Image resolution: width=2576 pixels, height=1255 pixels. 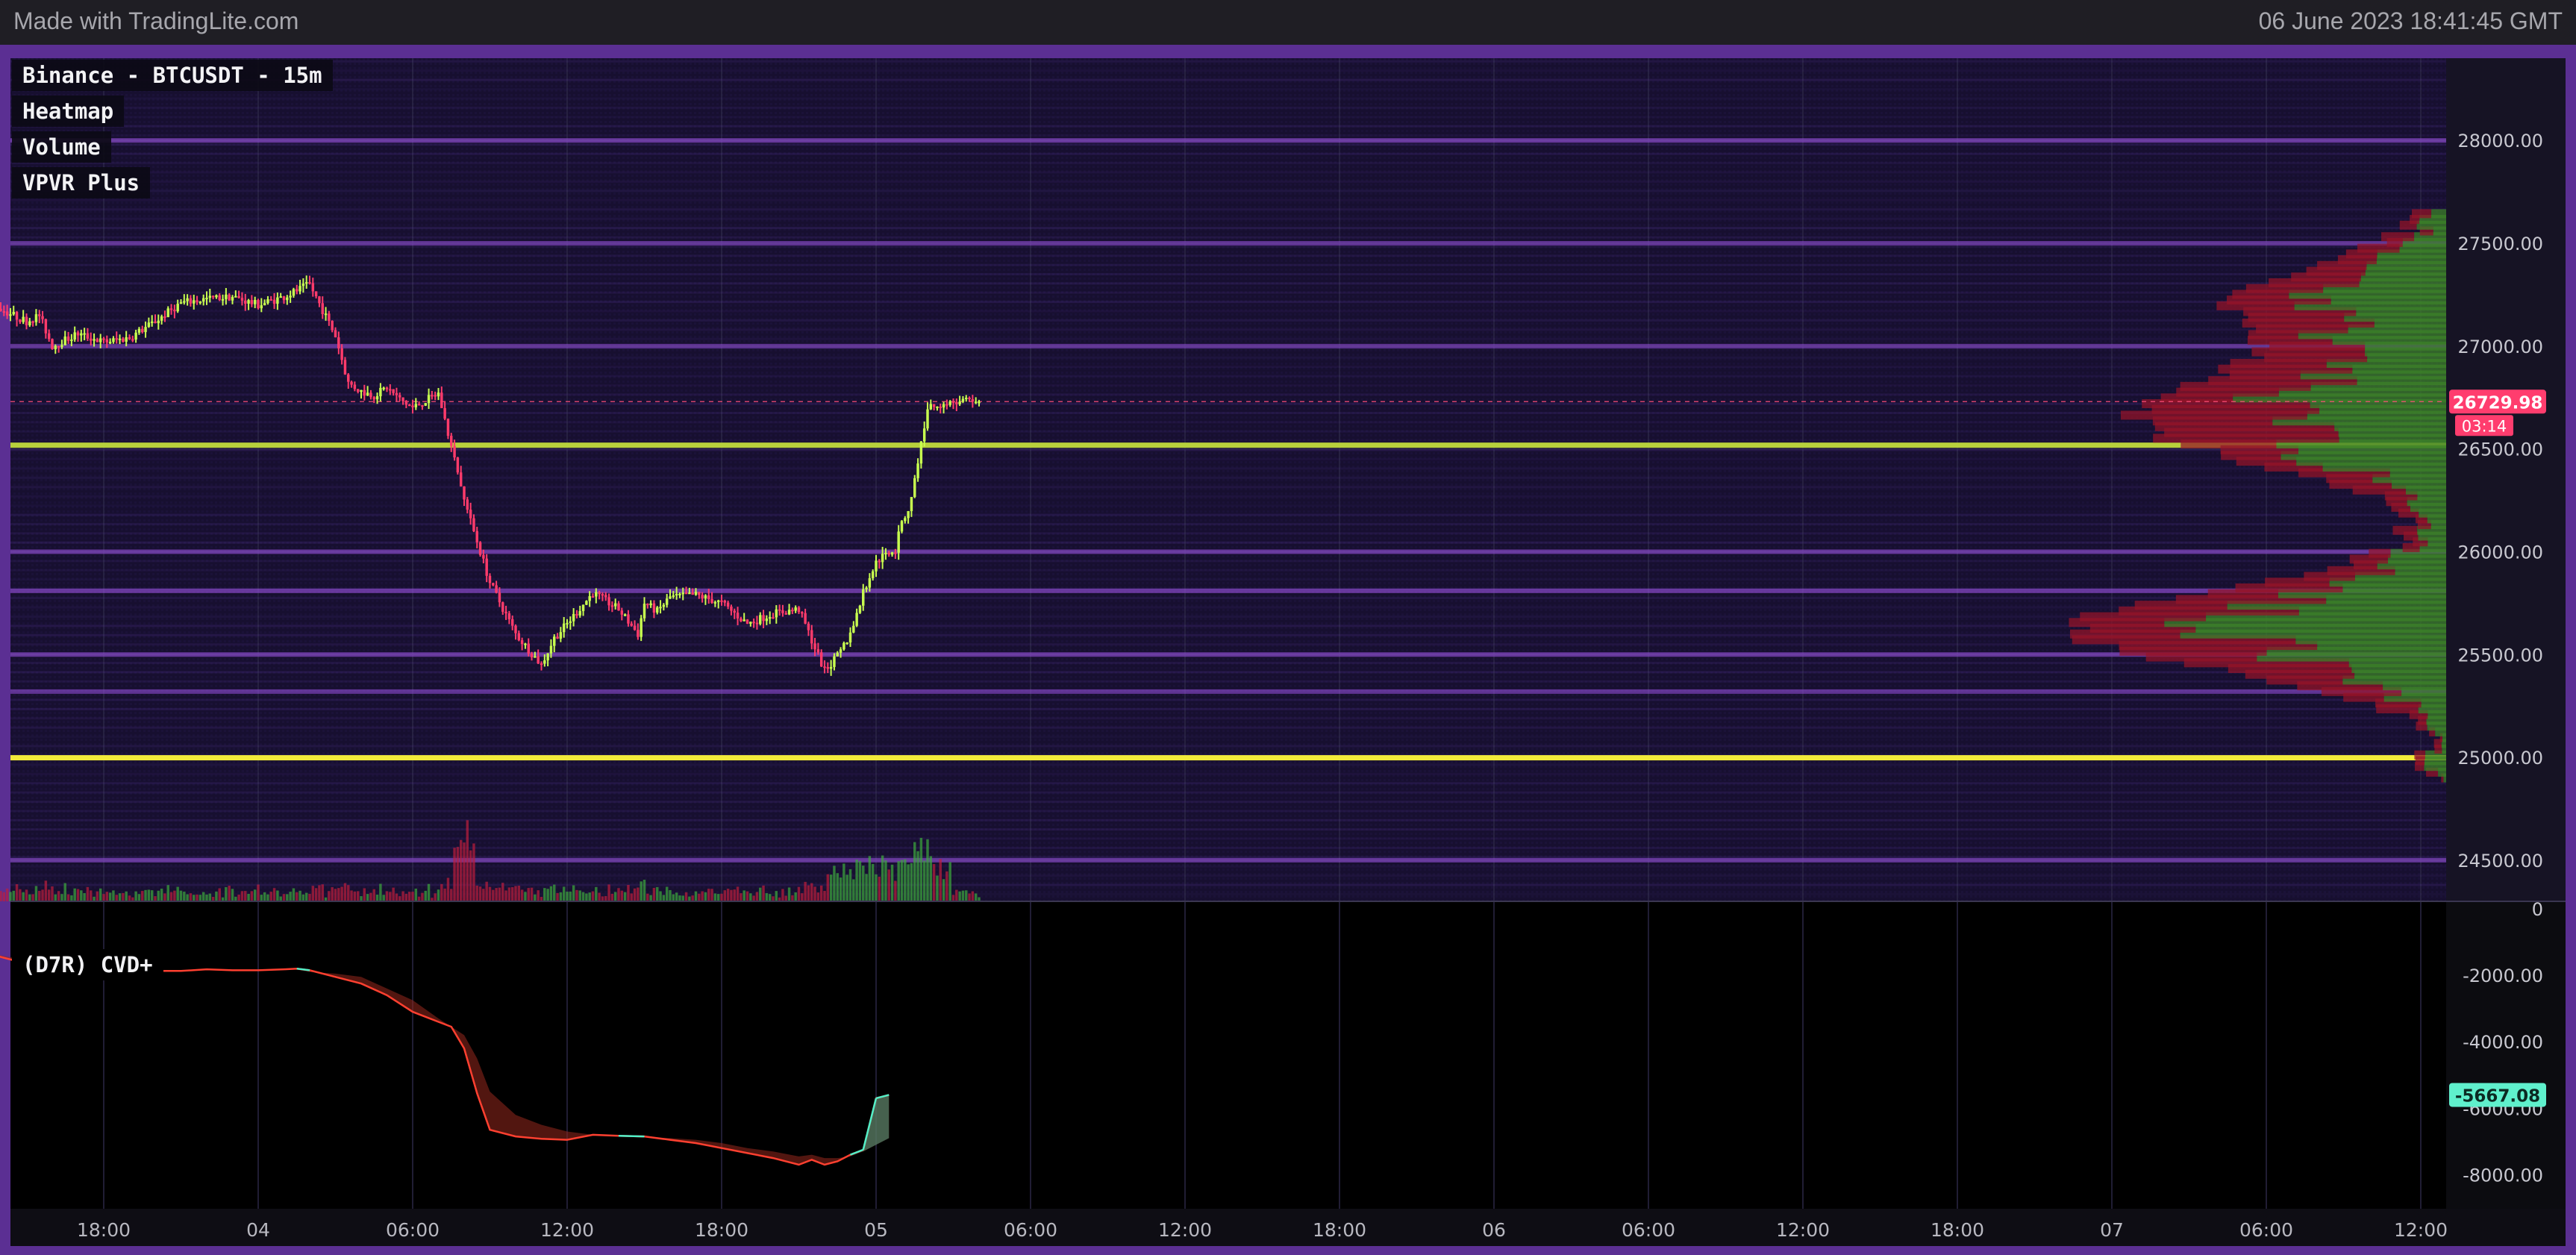 What do you see at coordinates (567, 1230) in the screenshot?
I see `time-tick-label: 12:00` at bounding box center [567, 1230].